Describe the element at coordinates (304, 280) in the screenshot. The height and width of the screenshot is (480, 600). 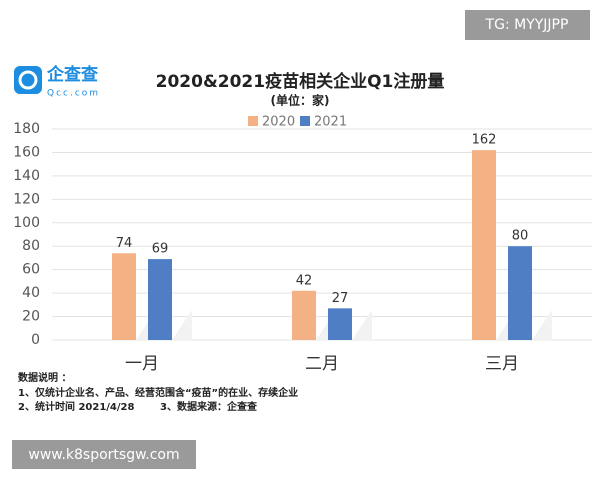
I see `data-label: 42` at that location.